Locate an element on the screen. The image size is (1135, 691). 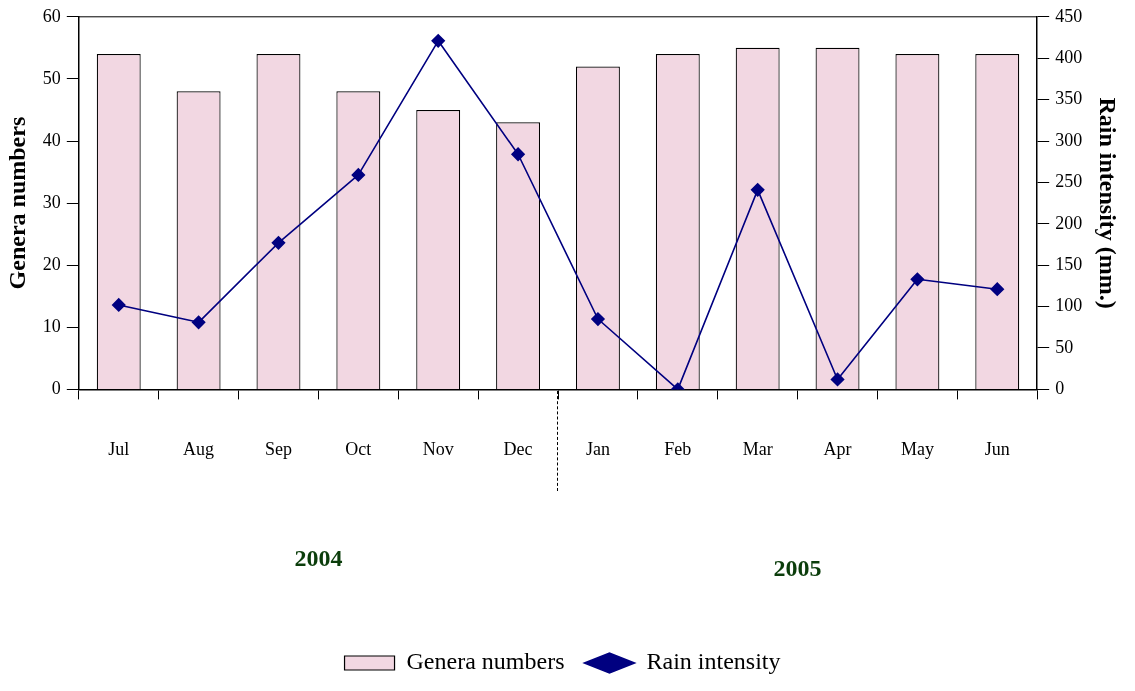
y2-tick-label: 200 is located at coordinates (1069, 222).